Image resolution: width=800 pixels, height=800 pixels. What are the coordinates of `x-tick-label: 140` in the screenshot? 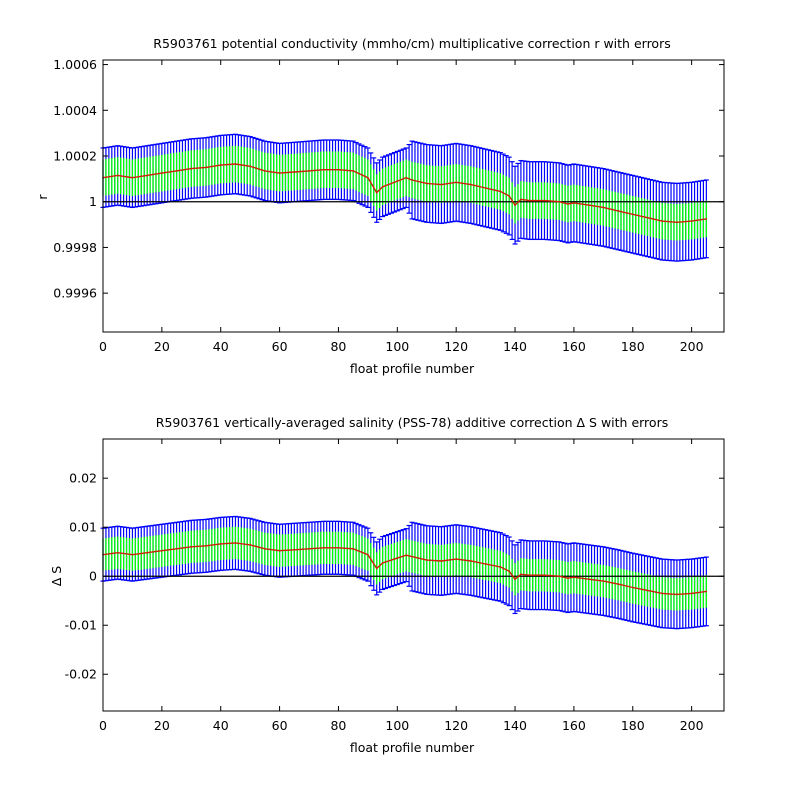 It's located at (515, 346).